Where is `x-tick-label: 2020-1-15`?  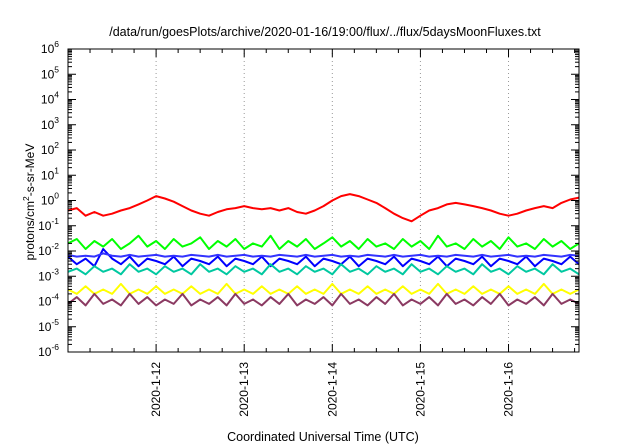 x-tick-label: 2020-1-15 is located at coordinates (420, 389).